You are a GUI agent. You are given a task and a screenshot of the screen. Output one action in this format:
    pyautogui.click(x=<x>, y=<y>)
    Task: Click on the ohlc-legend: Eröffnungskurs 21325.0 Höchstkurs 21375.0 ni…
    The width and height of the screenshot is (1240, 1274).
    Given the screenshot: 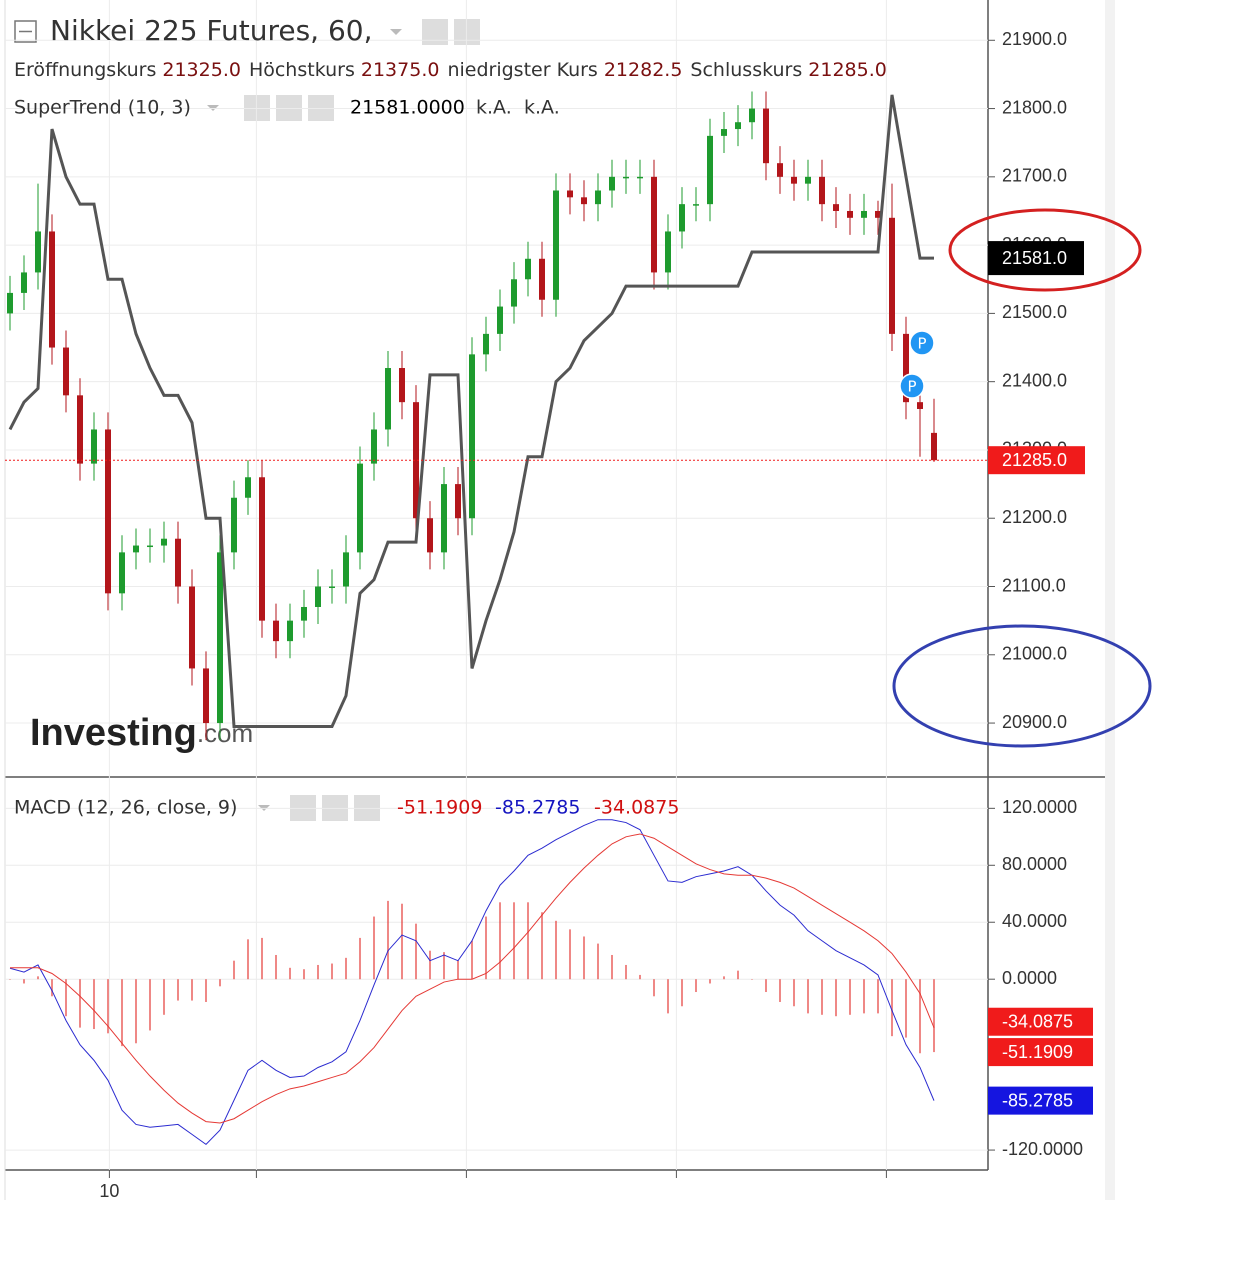 What is the action you would take?
    pyautogui.click(x=450, y=70)
    